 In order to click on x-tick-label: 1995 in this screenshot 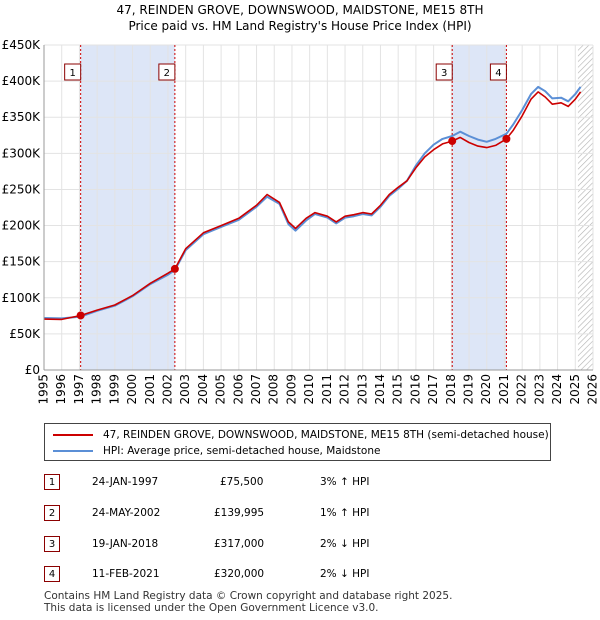, I will do `click(44, 389)`.